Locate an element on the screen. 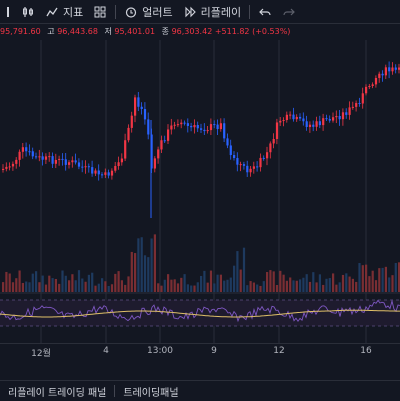 This screenshot has width=400, height=401. x-tick: 13:00 is located at coordinates (160, 351).